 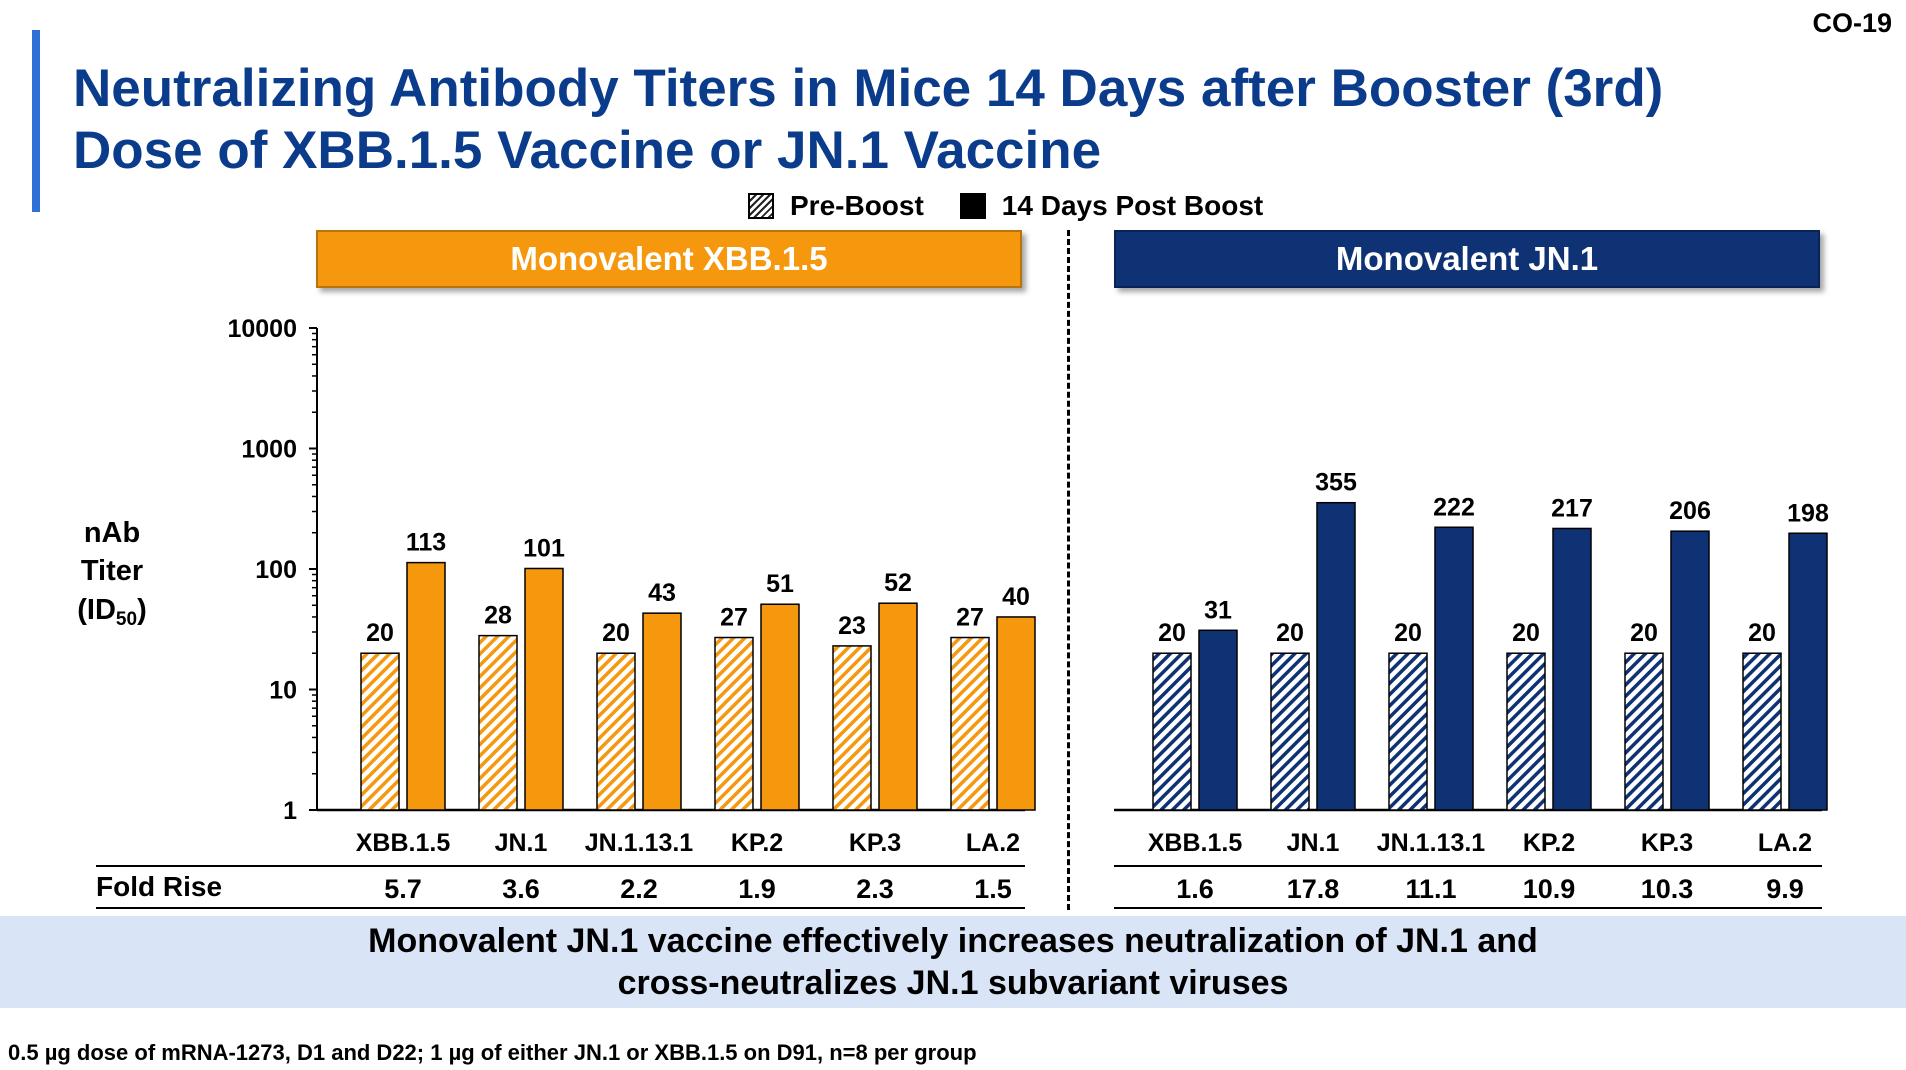 I want to click on y-axis-title-line-3: (ID50), so click(x=111, y=612).